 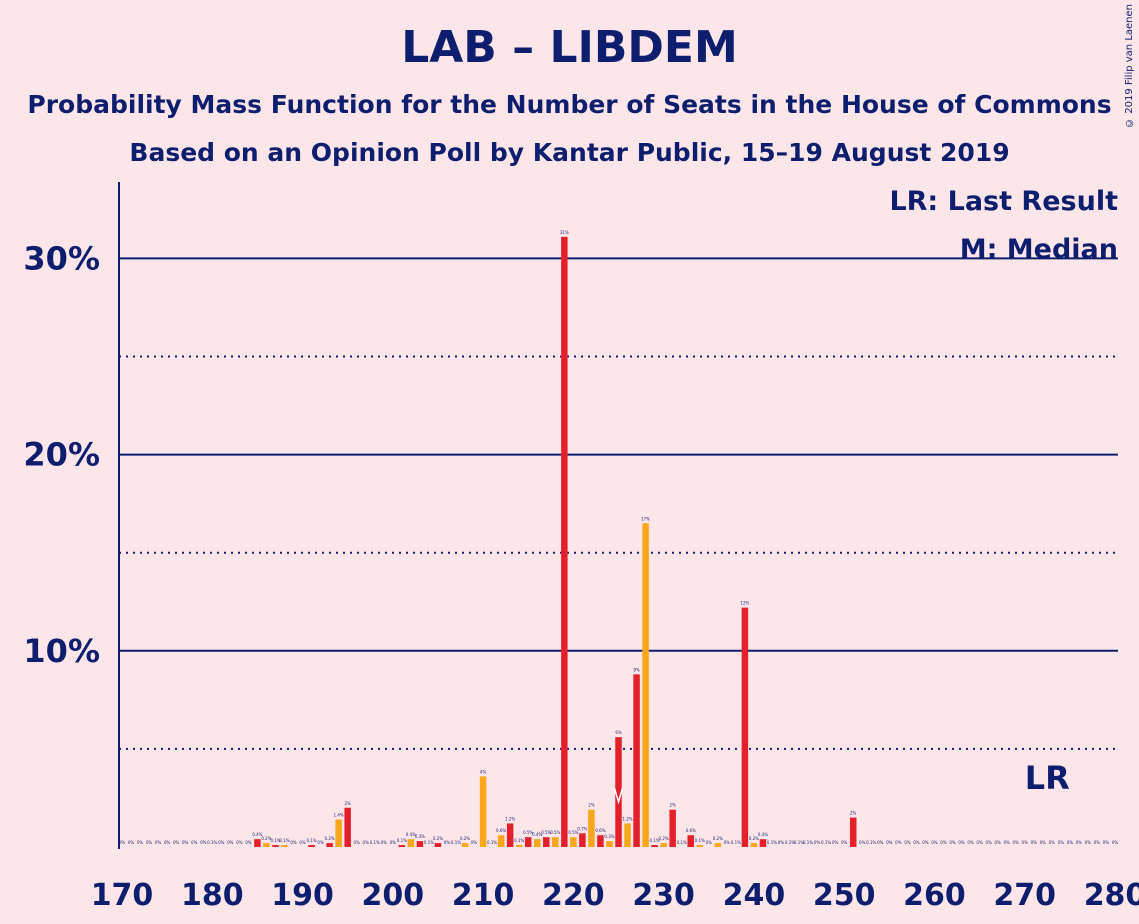 I want to click on bar-data-label: 4%, so click(x=483, y=771).